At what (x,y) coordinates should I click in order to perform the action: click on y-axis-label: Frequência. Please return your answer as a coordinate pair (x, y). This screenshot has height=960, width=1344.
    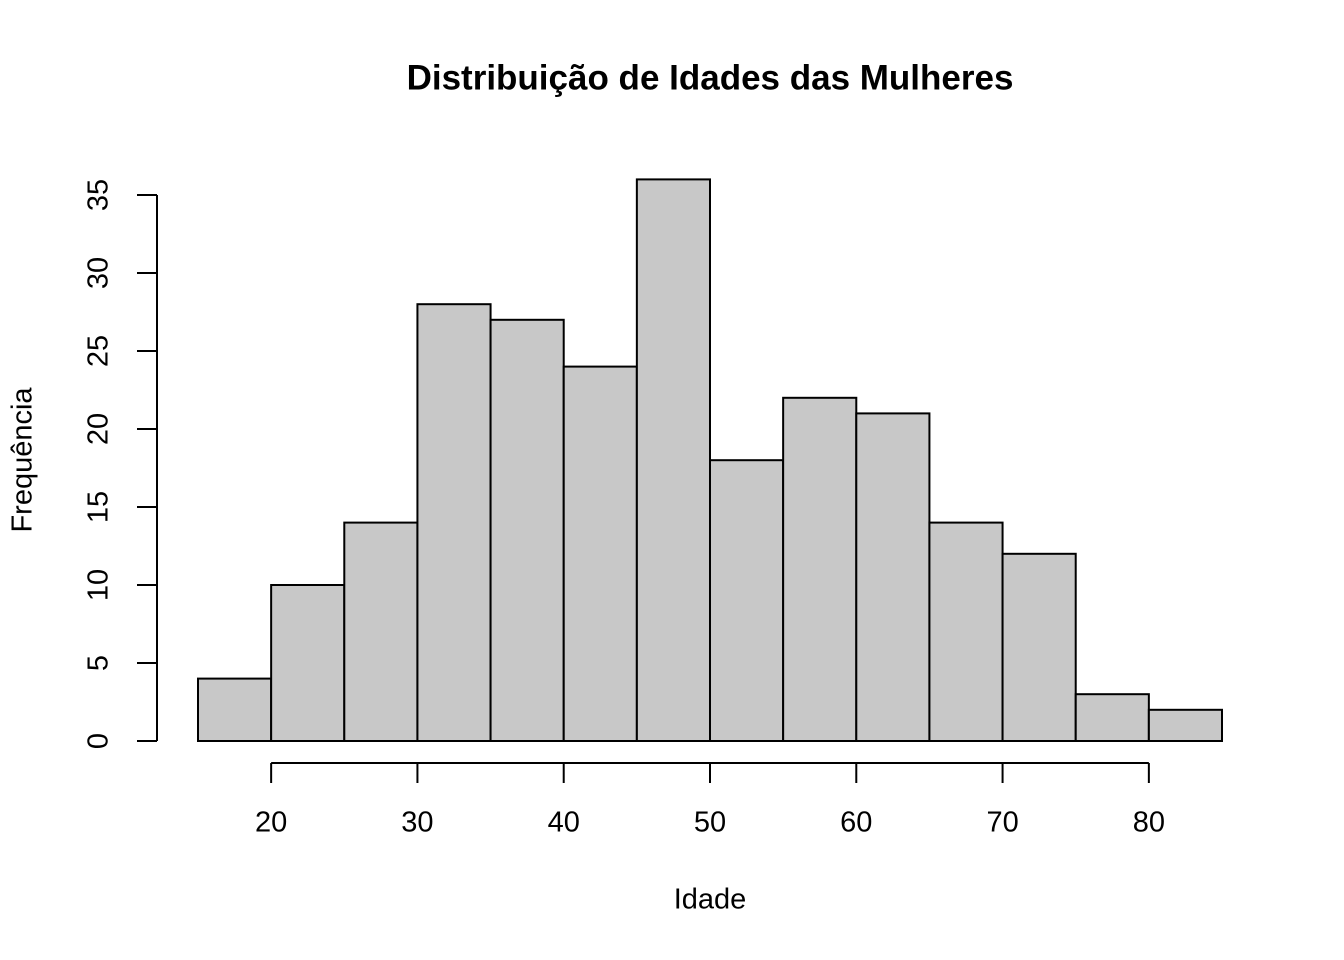
    Looking at the image, I should click on (23, 460).